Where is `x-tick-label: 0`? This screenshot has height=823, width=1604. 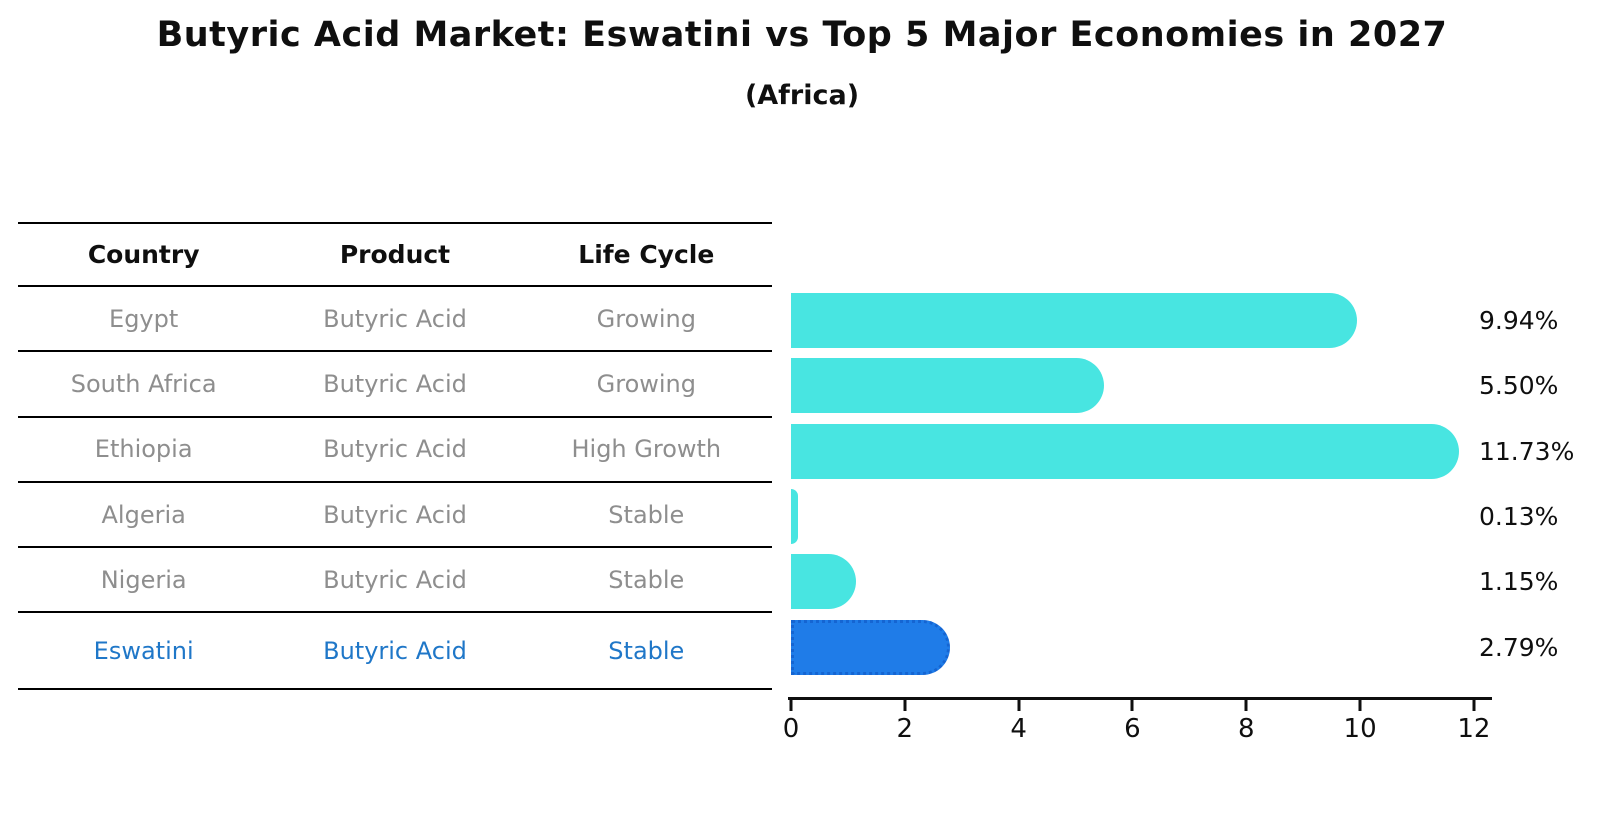 x-tick-label: 0 is located at coordinates (791, 729).